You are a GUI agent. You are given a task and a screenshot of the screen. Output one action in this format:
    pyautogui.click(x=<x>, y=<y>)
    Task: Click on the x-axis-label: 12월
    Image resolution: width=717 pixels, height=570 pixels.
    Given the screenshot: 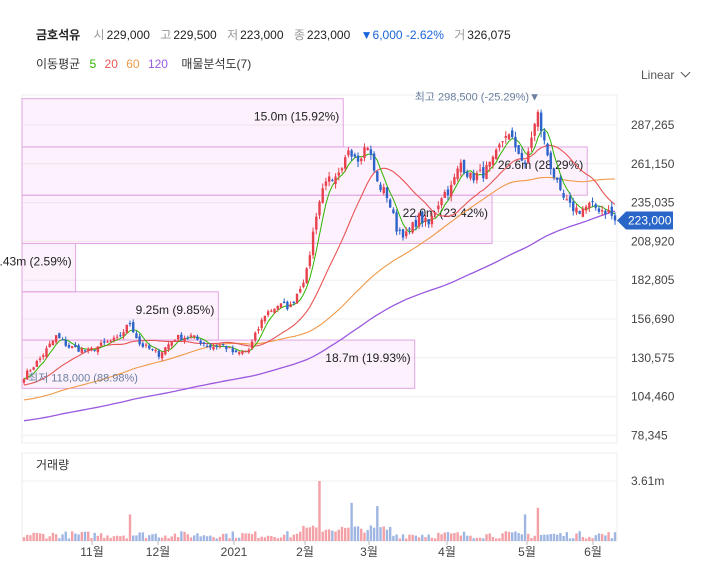 What is the action you would take?
    pyautogui.click(x=158, y=552)
    